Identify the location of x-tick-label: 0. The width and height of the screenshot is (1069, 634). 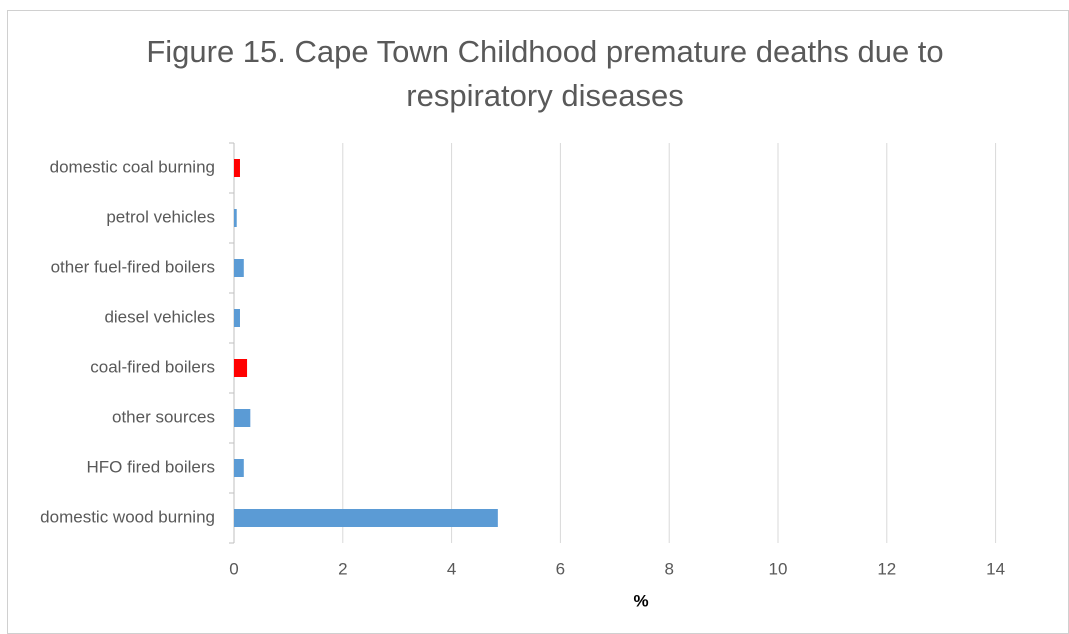
(233, 568).